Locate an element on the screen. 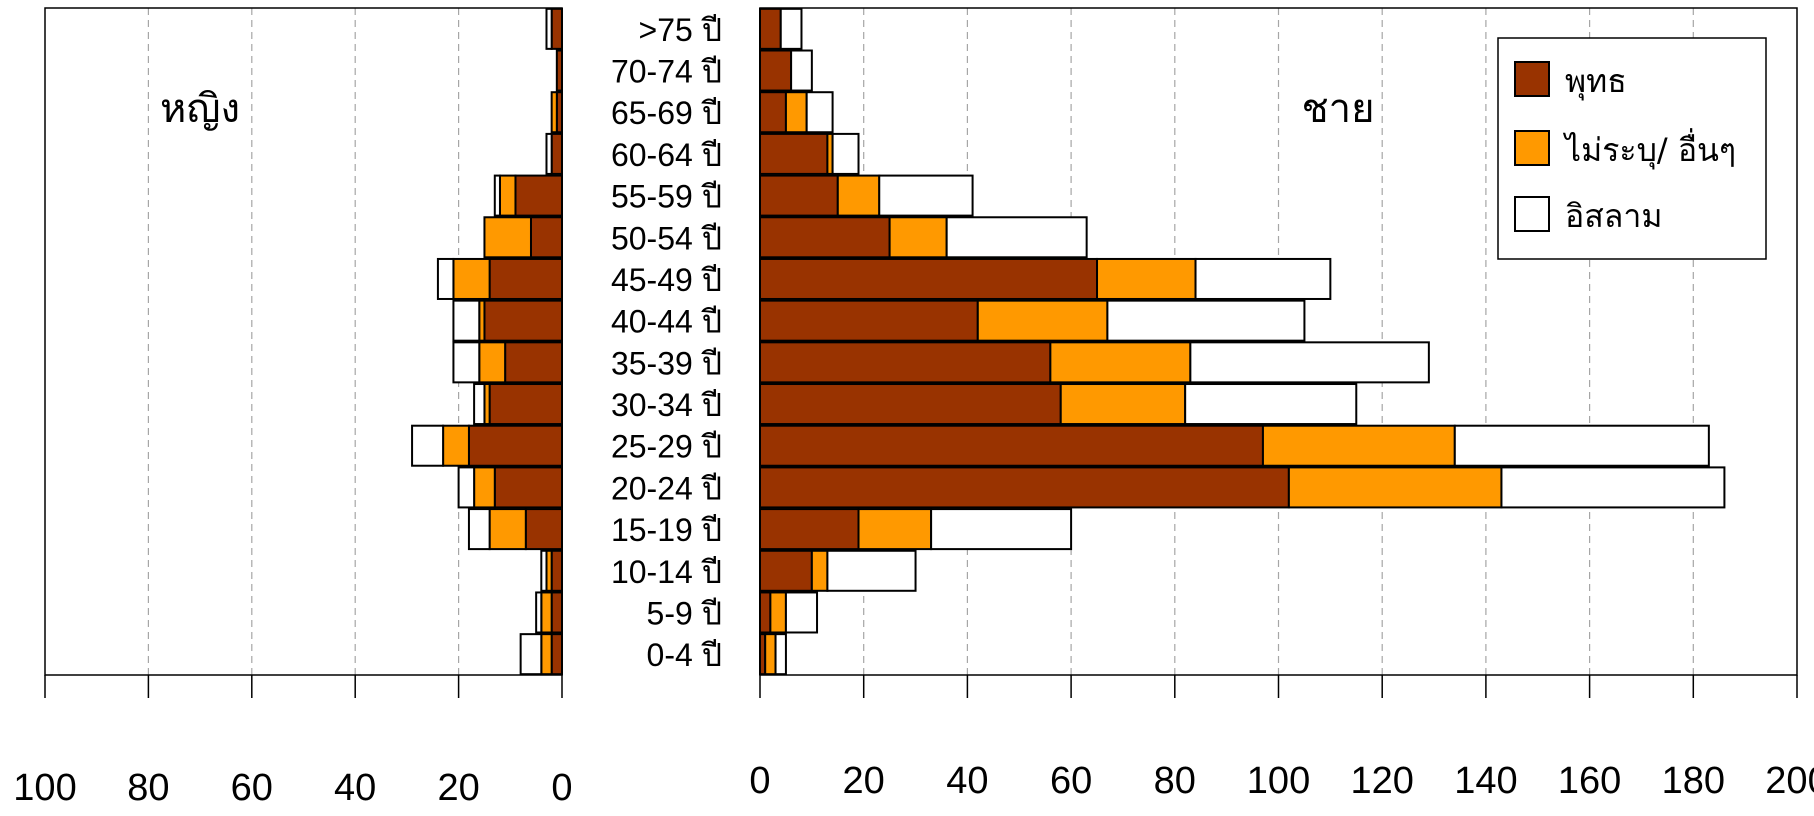  male-bar-65-69-s2 is located at coordinates (819, 112).